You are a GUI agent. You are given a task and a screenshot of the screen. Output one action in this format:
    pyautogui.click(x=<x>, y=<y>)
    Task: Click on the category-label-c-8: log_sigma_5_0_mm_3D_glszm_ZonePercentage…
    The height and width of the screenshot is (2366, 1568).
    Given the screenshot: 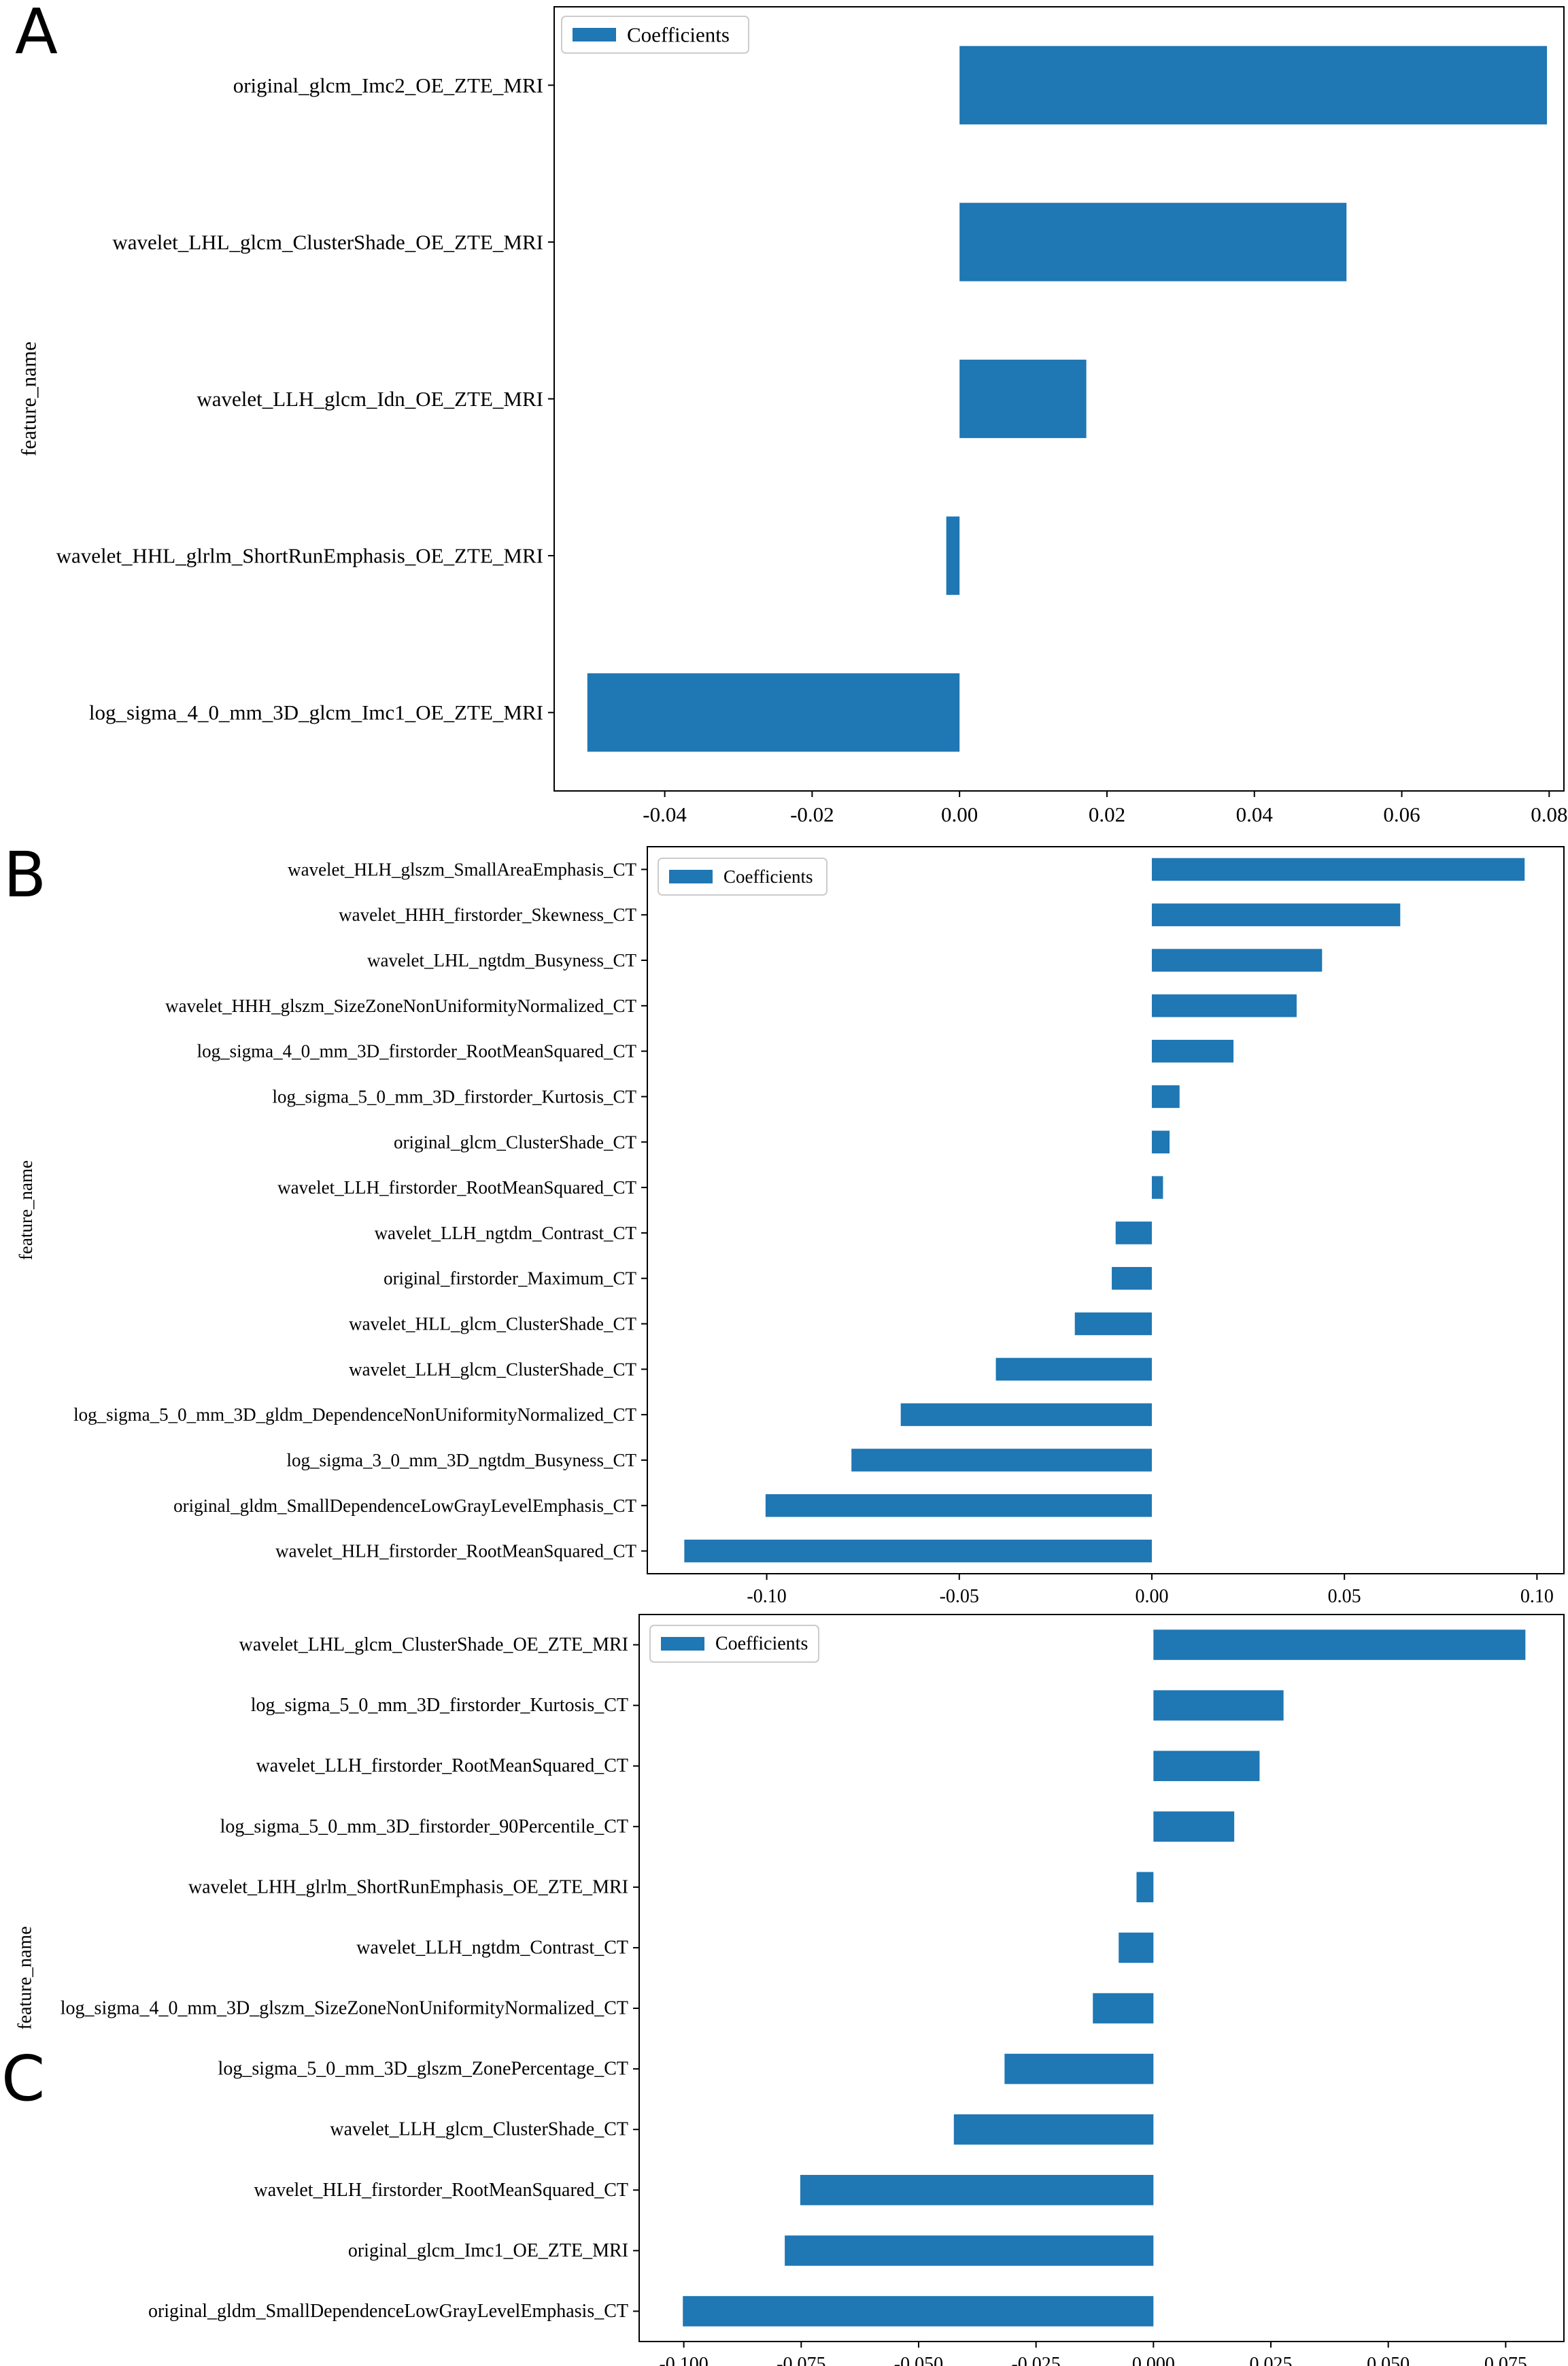 What is the action you would take?
    pyautogui.click(x=423, y=2069)
    